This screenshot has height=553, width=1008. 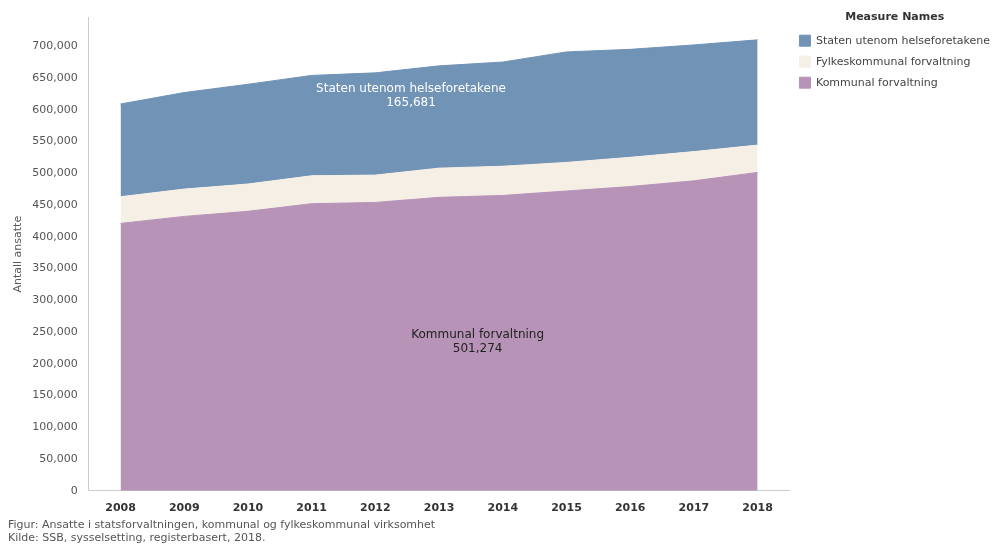 What do you see at coordinates (184, 508) in the screenshot?
I see `x-tick-label: 2009` at bounding box center [184, 508].